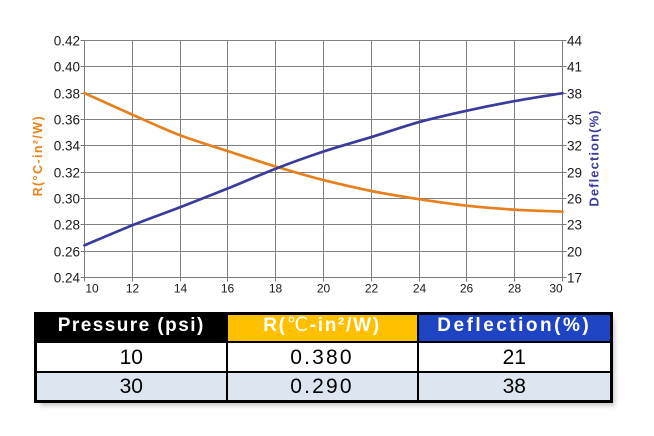  Describe the element at coordinates (575, 41) in the screenshot. I see `svg-text: 44` at that location.